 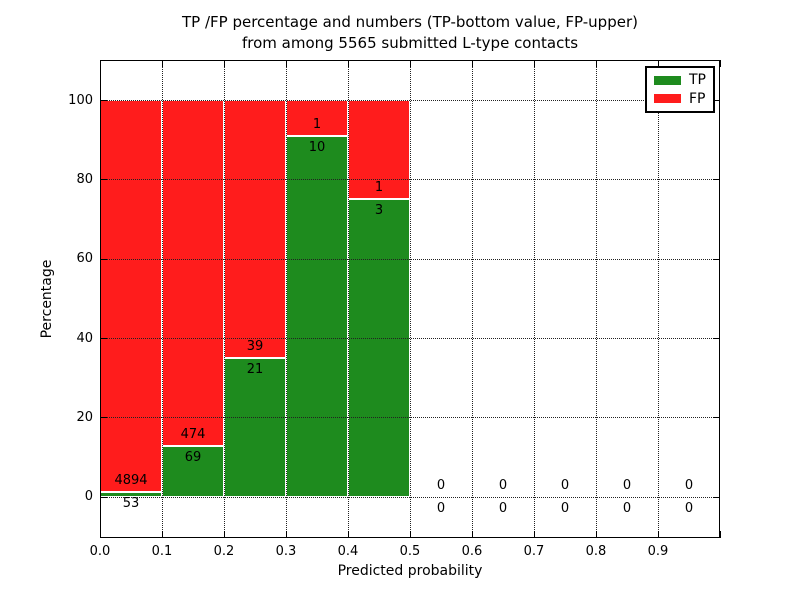 What do you see at coordinates (410, 571) in the screenshot?
I see `x-axis-label: Predicted probability` at bounding box center [410, 571].